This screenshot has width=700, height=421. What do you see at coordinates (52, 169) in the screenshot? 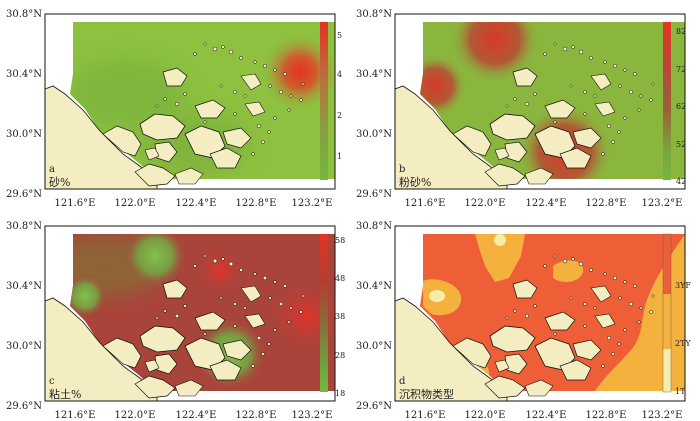
I see `panel-letter-a: a` at bounding box center [52, 169].